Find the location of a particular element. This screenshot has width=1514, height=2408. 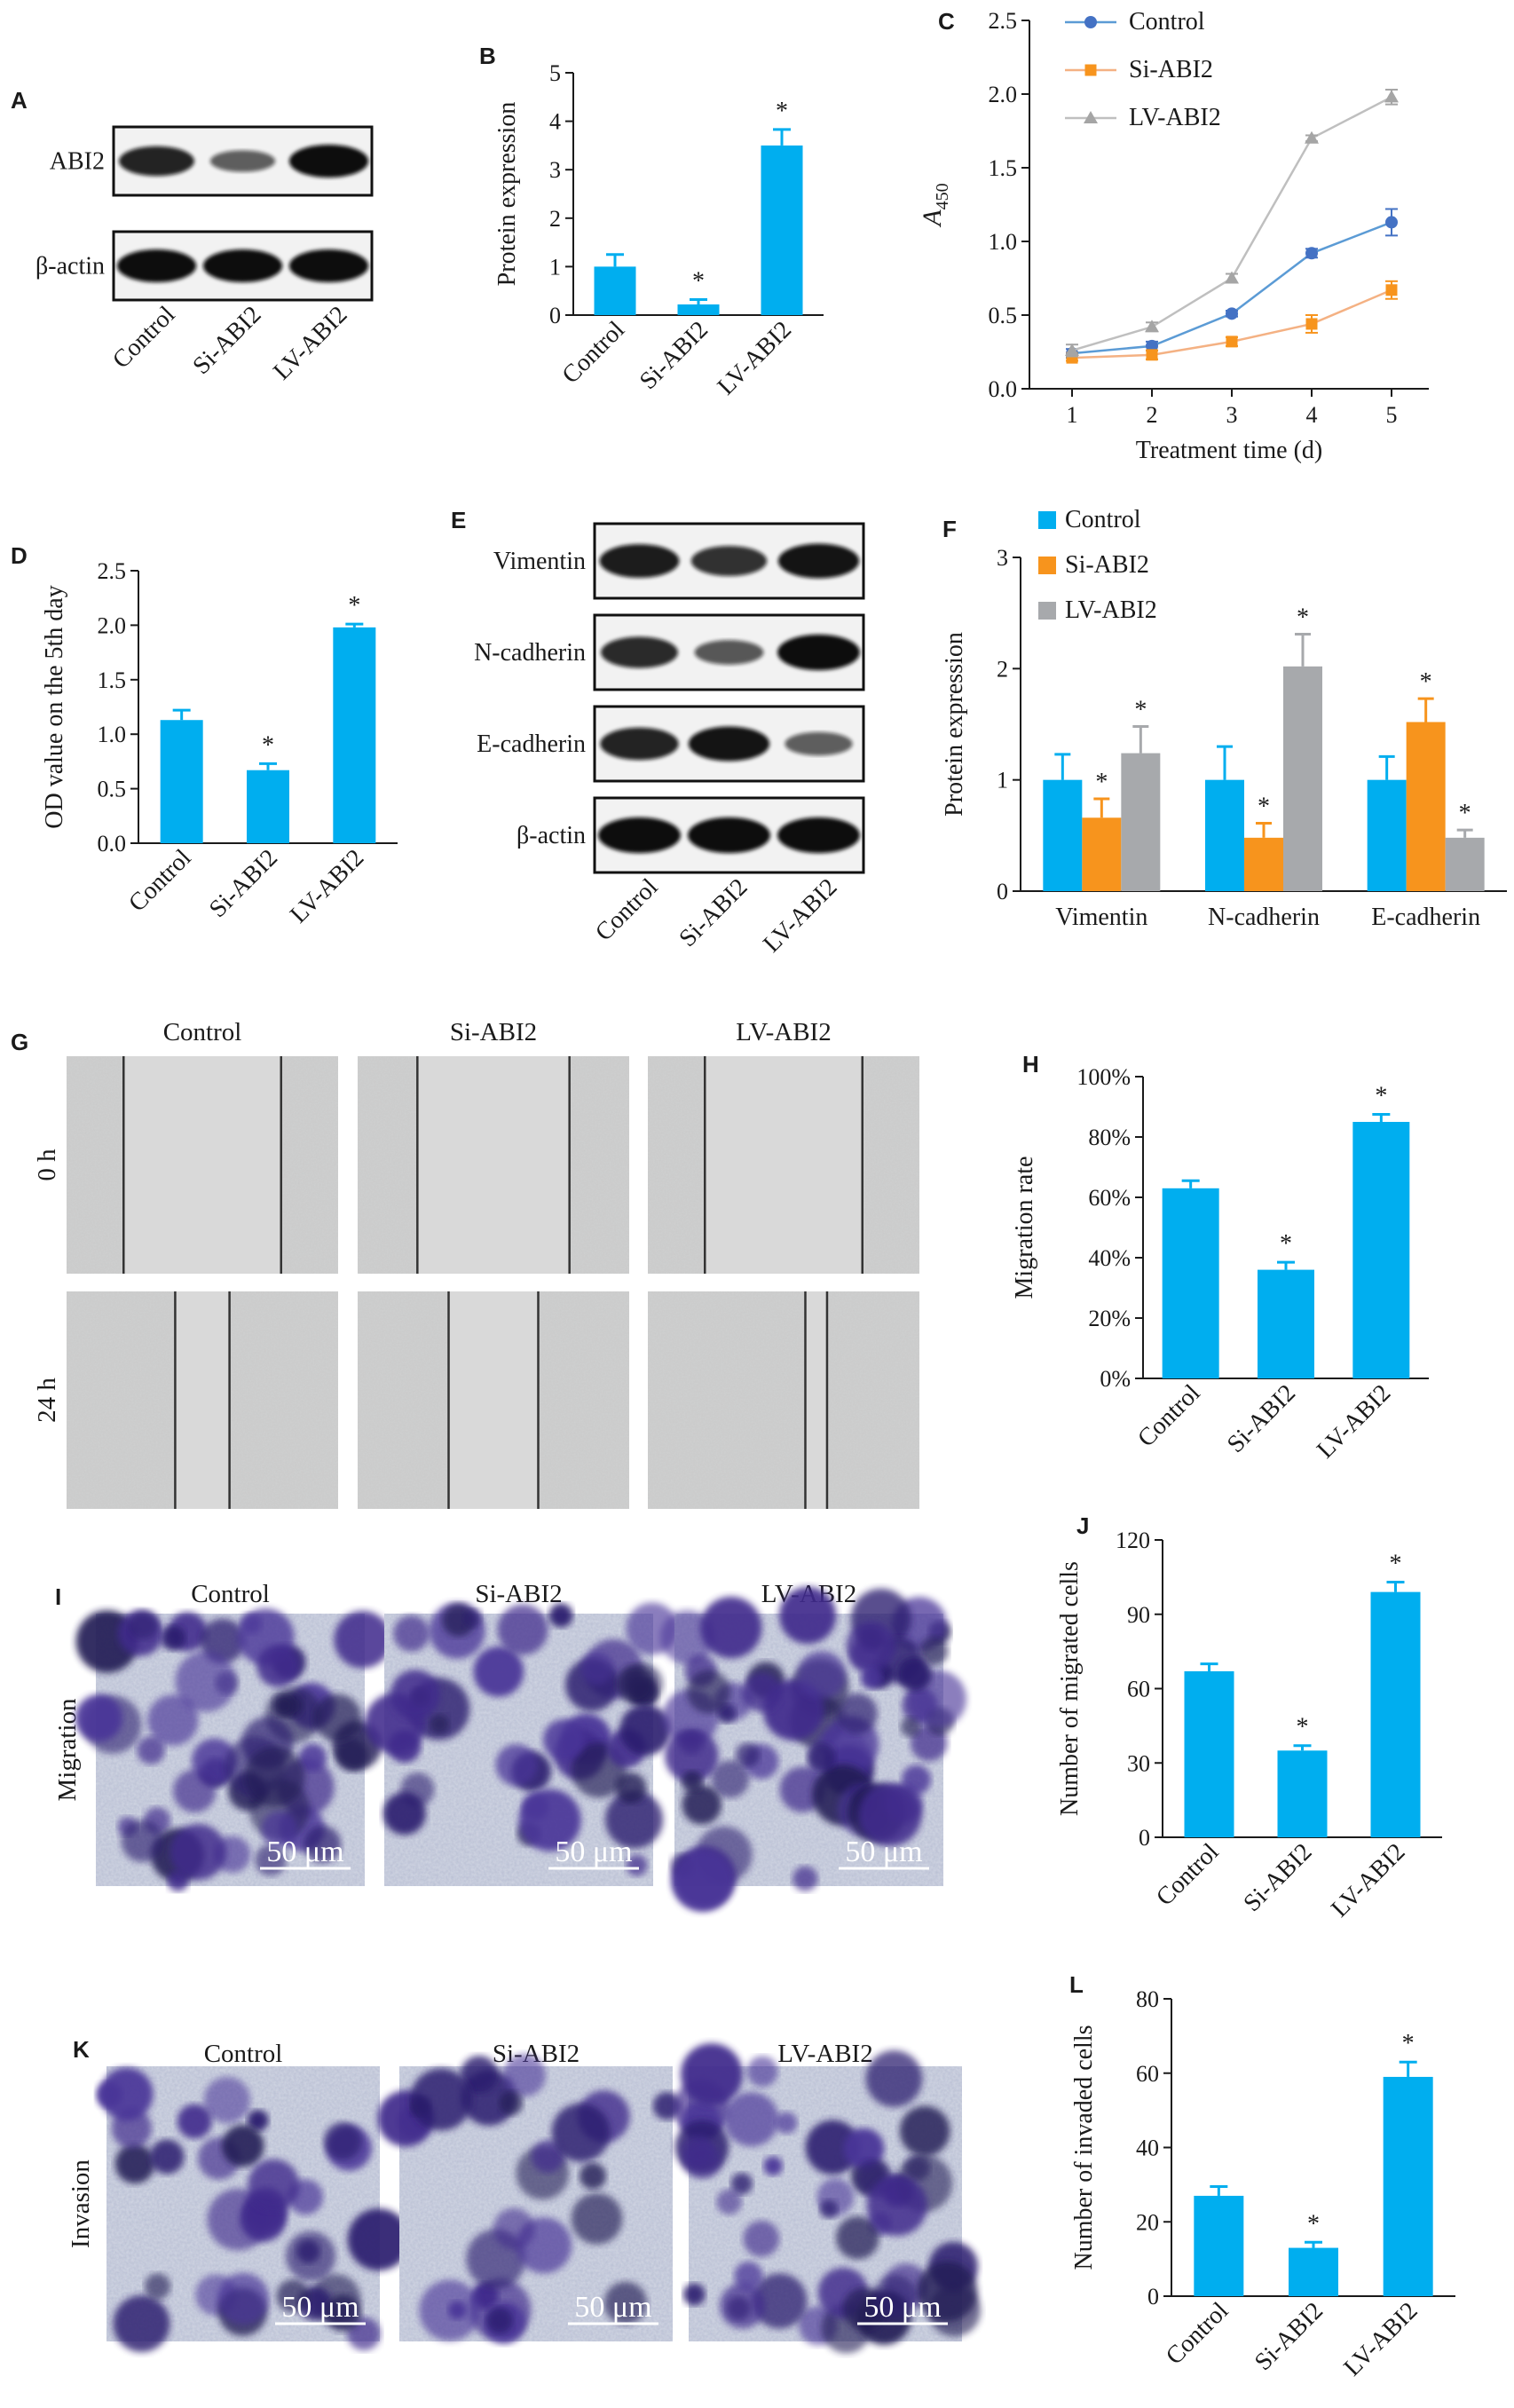

data-point-si-abi2 is located at coordinates (1152, 355).